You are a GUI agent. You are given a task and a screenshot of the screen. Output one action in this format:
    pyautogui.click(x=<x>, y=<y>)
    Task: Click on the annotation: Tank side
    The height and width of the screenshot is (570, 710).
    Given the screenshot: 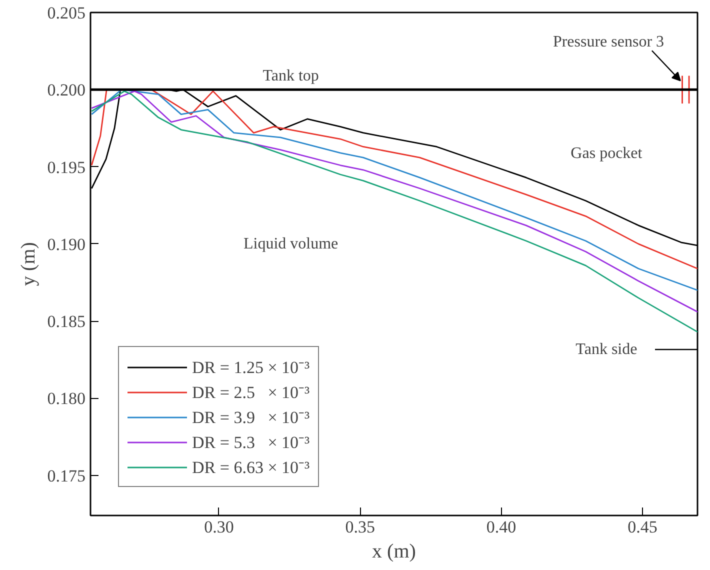 What is the action you would take?
    pyautogui.click(x=607, y=349)
    